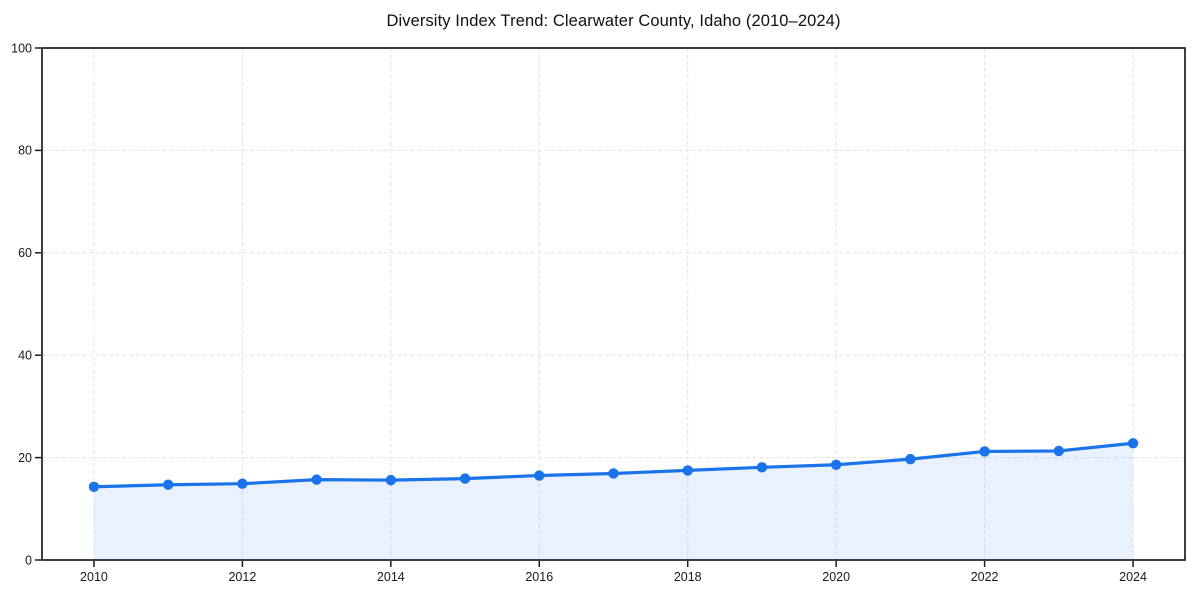 This screenshot has height=600, width=1200. What do you see at coordinates (391, 577) in the screenshot?
I see `x-tick-label: 2014` at bounding box center [391, 577].